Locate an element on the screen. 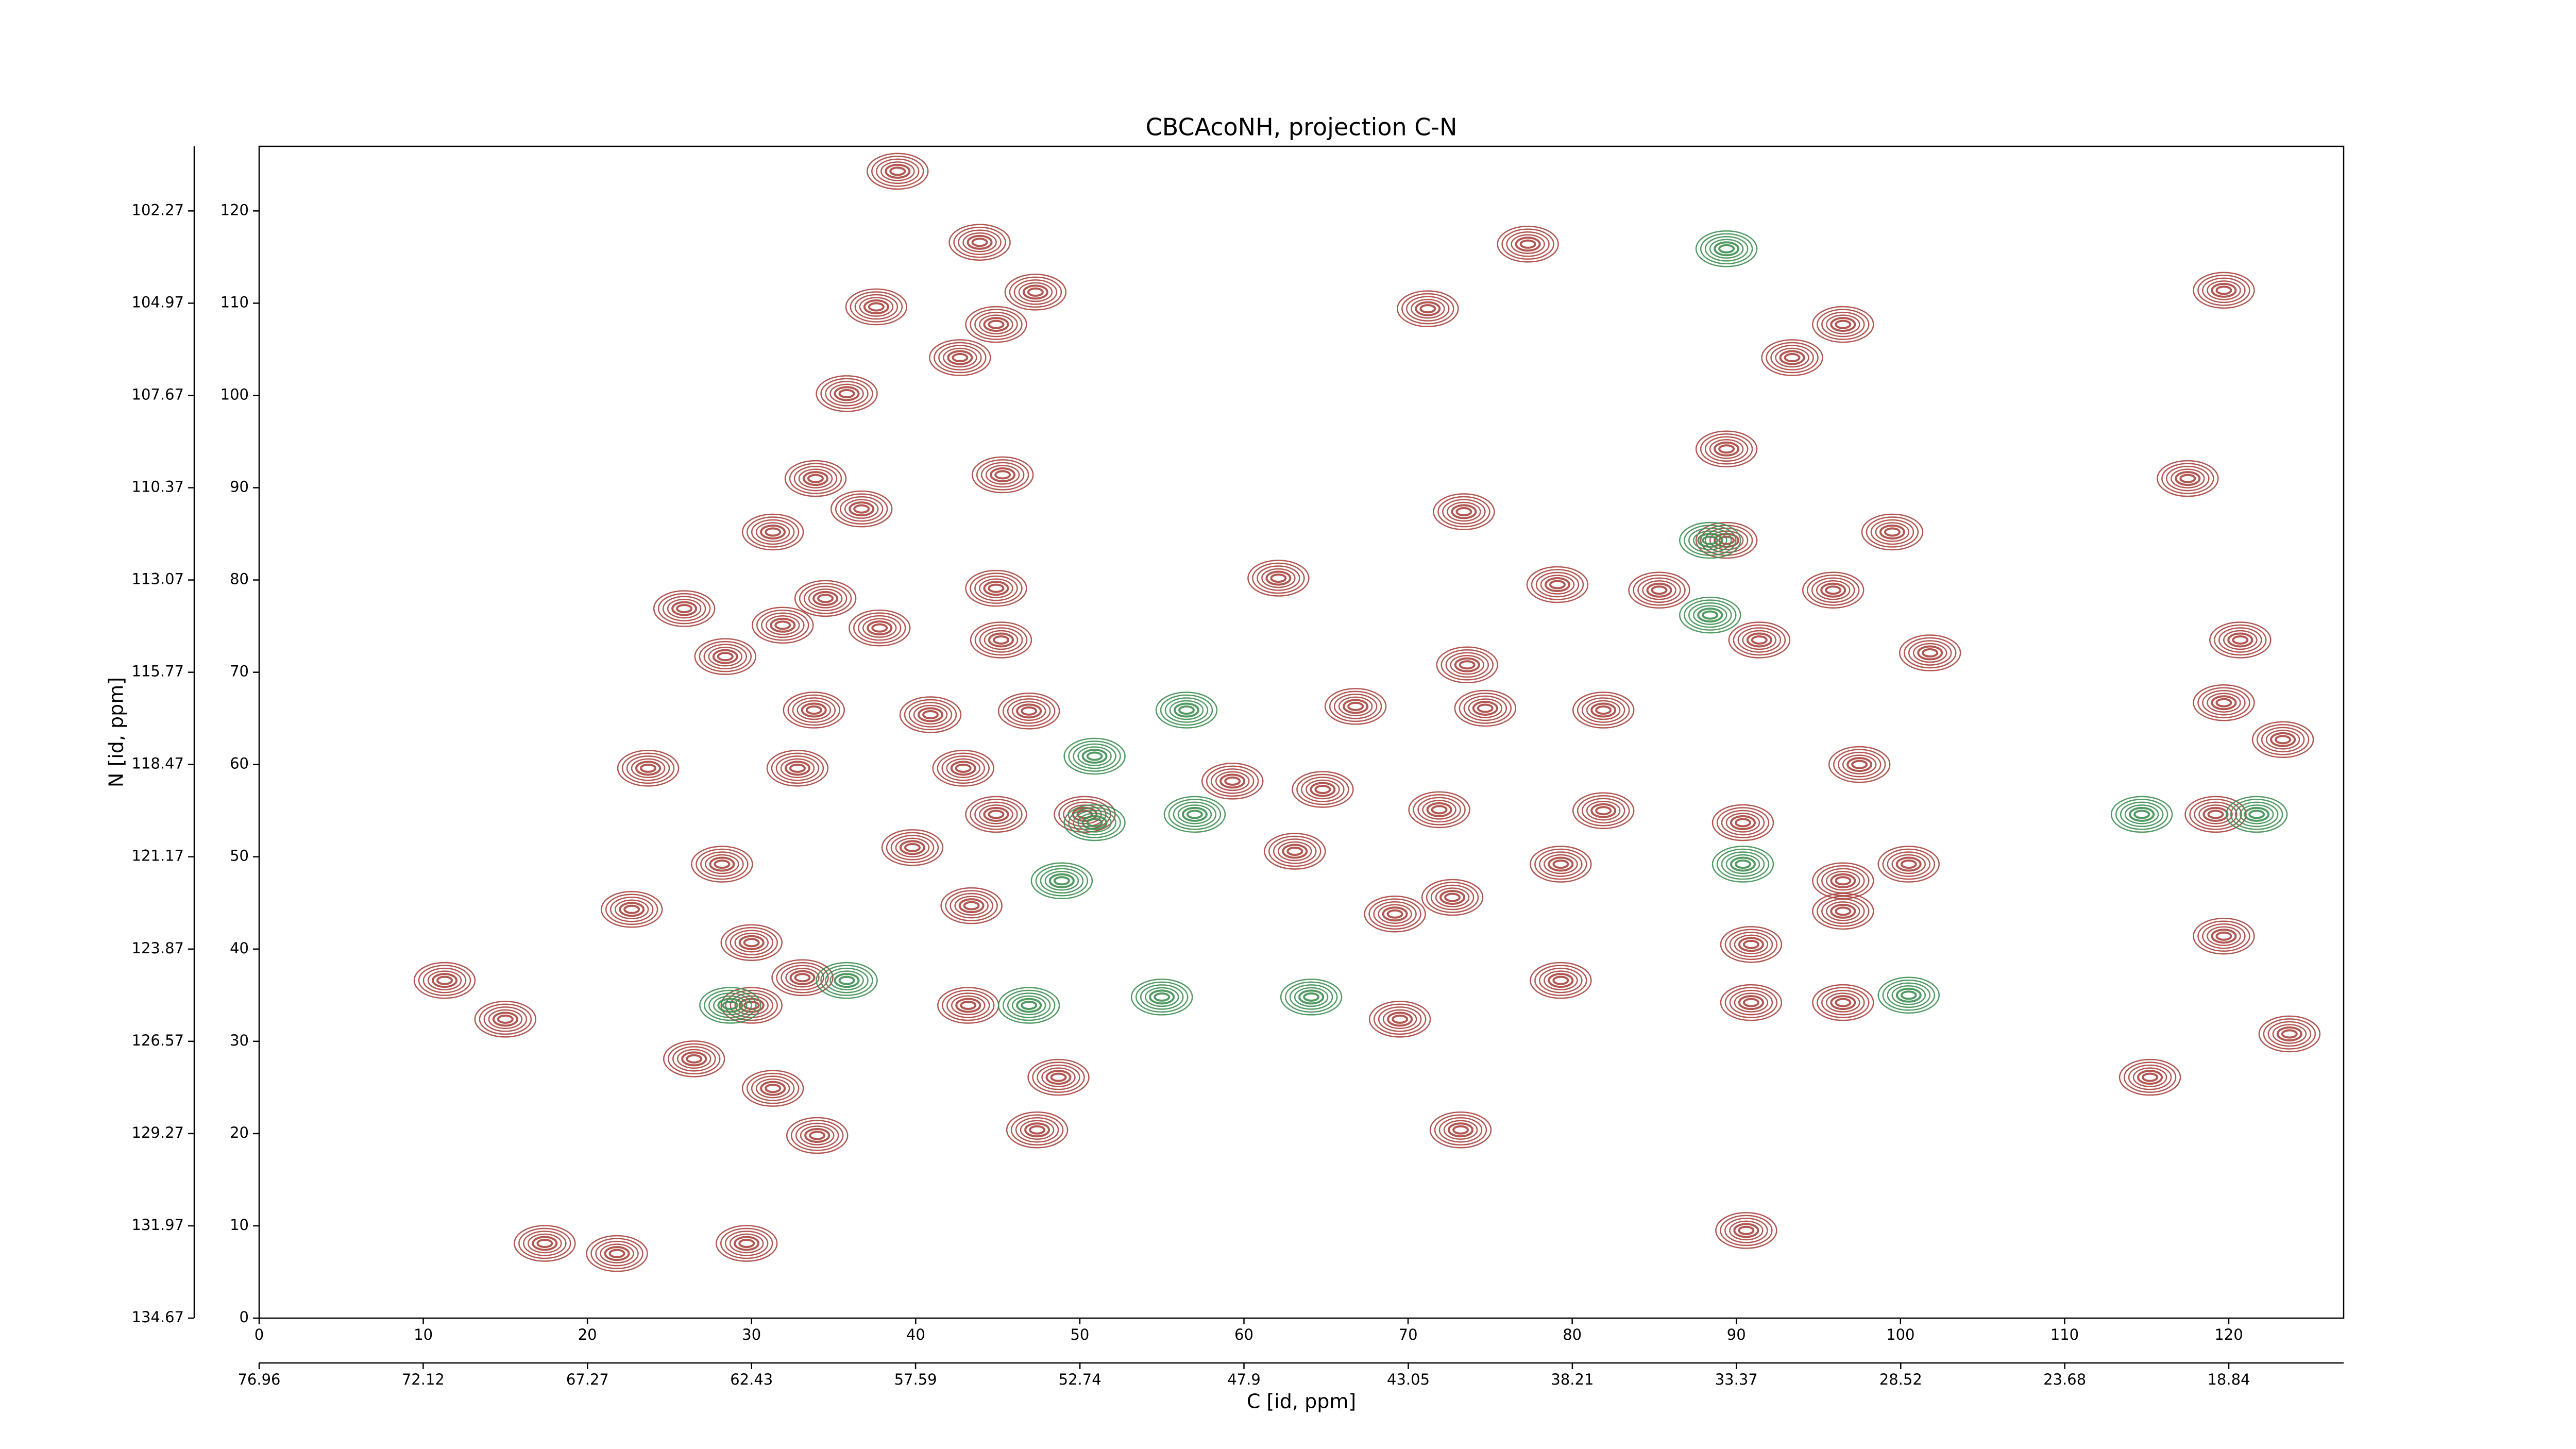 This screenshot has height=1449, width=2576. y2-tick-label: 113.07 is located at coordinates (158, 579).